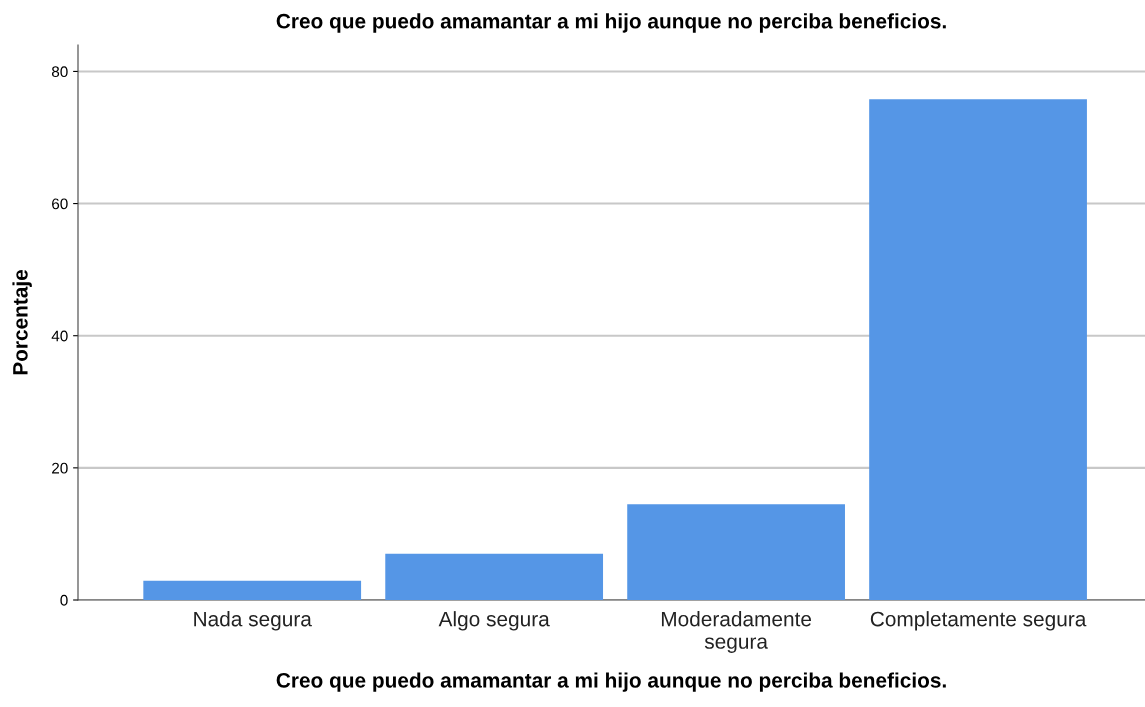 The width and height of the screenshot is (1145, 707). Describe the element at coordinates (611, 23) in the screenshot. I see `chart-title: Creo que puedo amamantar a mi hijo aunque no perciba beneficios.` at that location.